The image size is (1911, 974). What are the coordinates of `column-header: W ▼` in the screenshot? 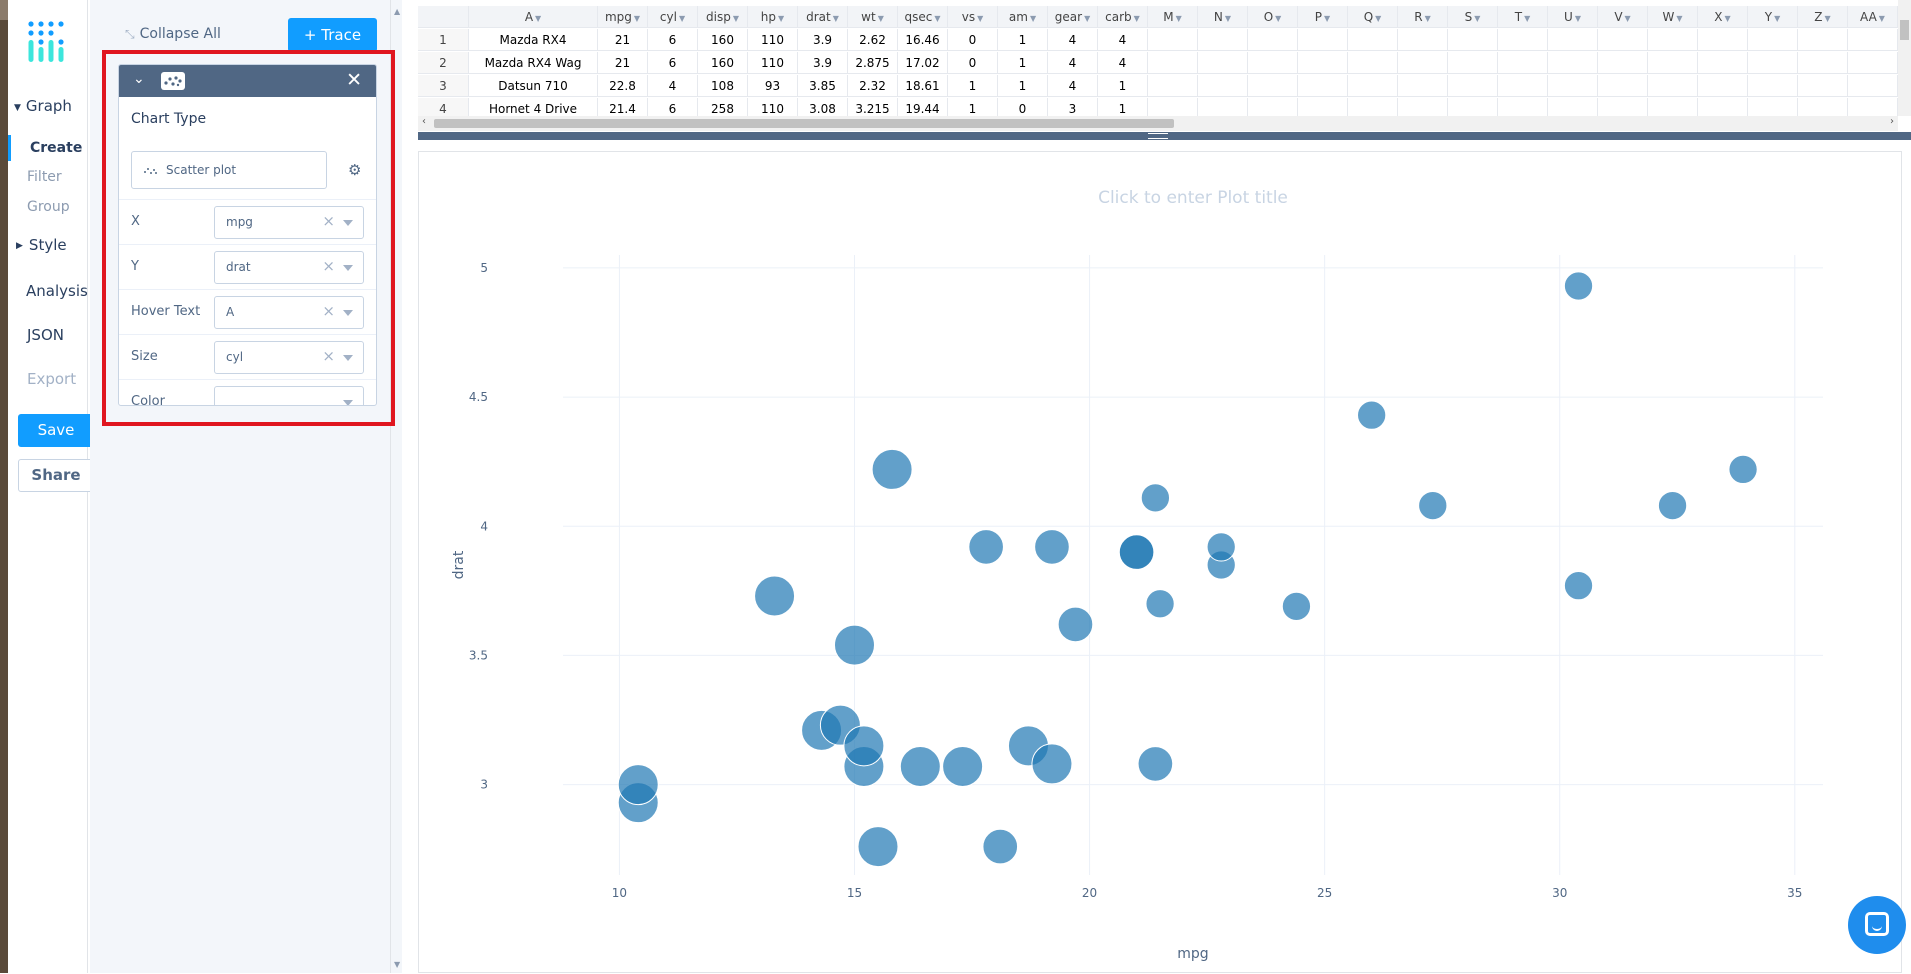 It's located at (1673, 17).